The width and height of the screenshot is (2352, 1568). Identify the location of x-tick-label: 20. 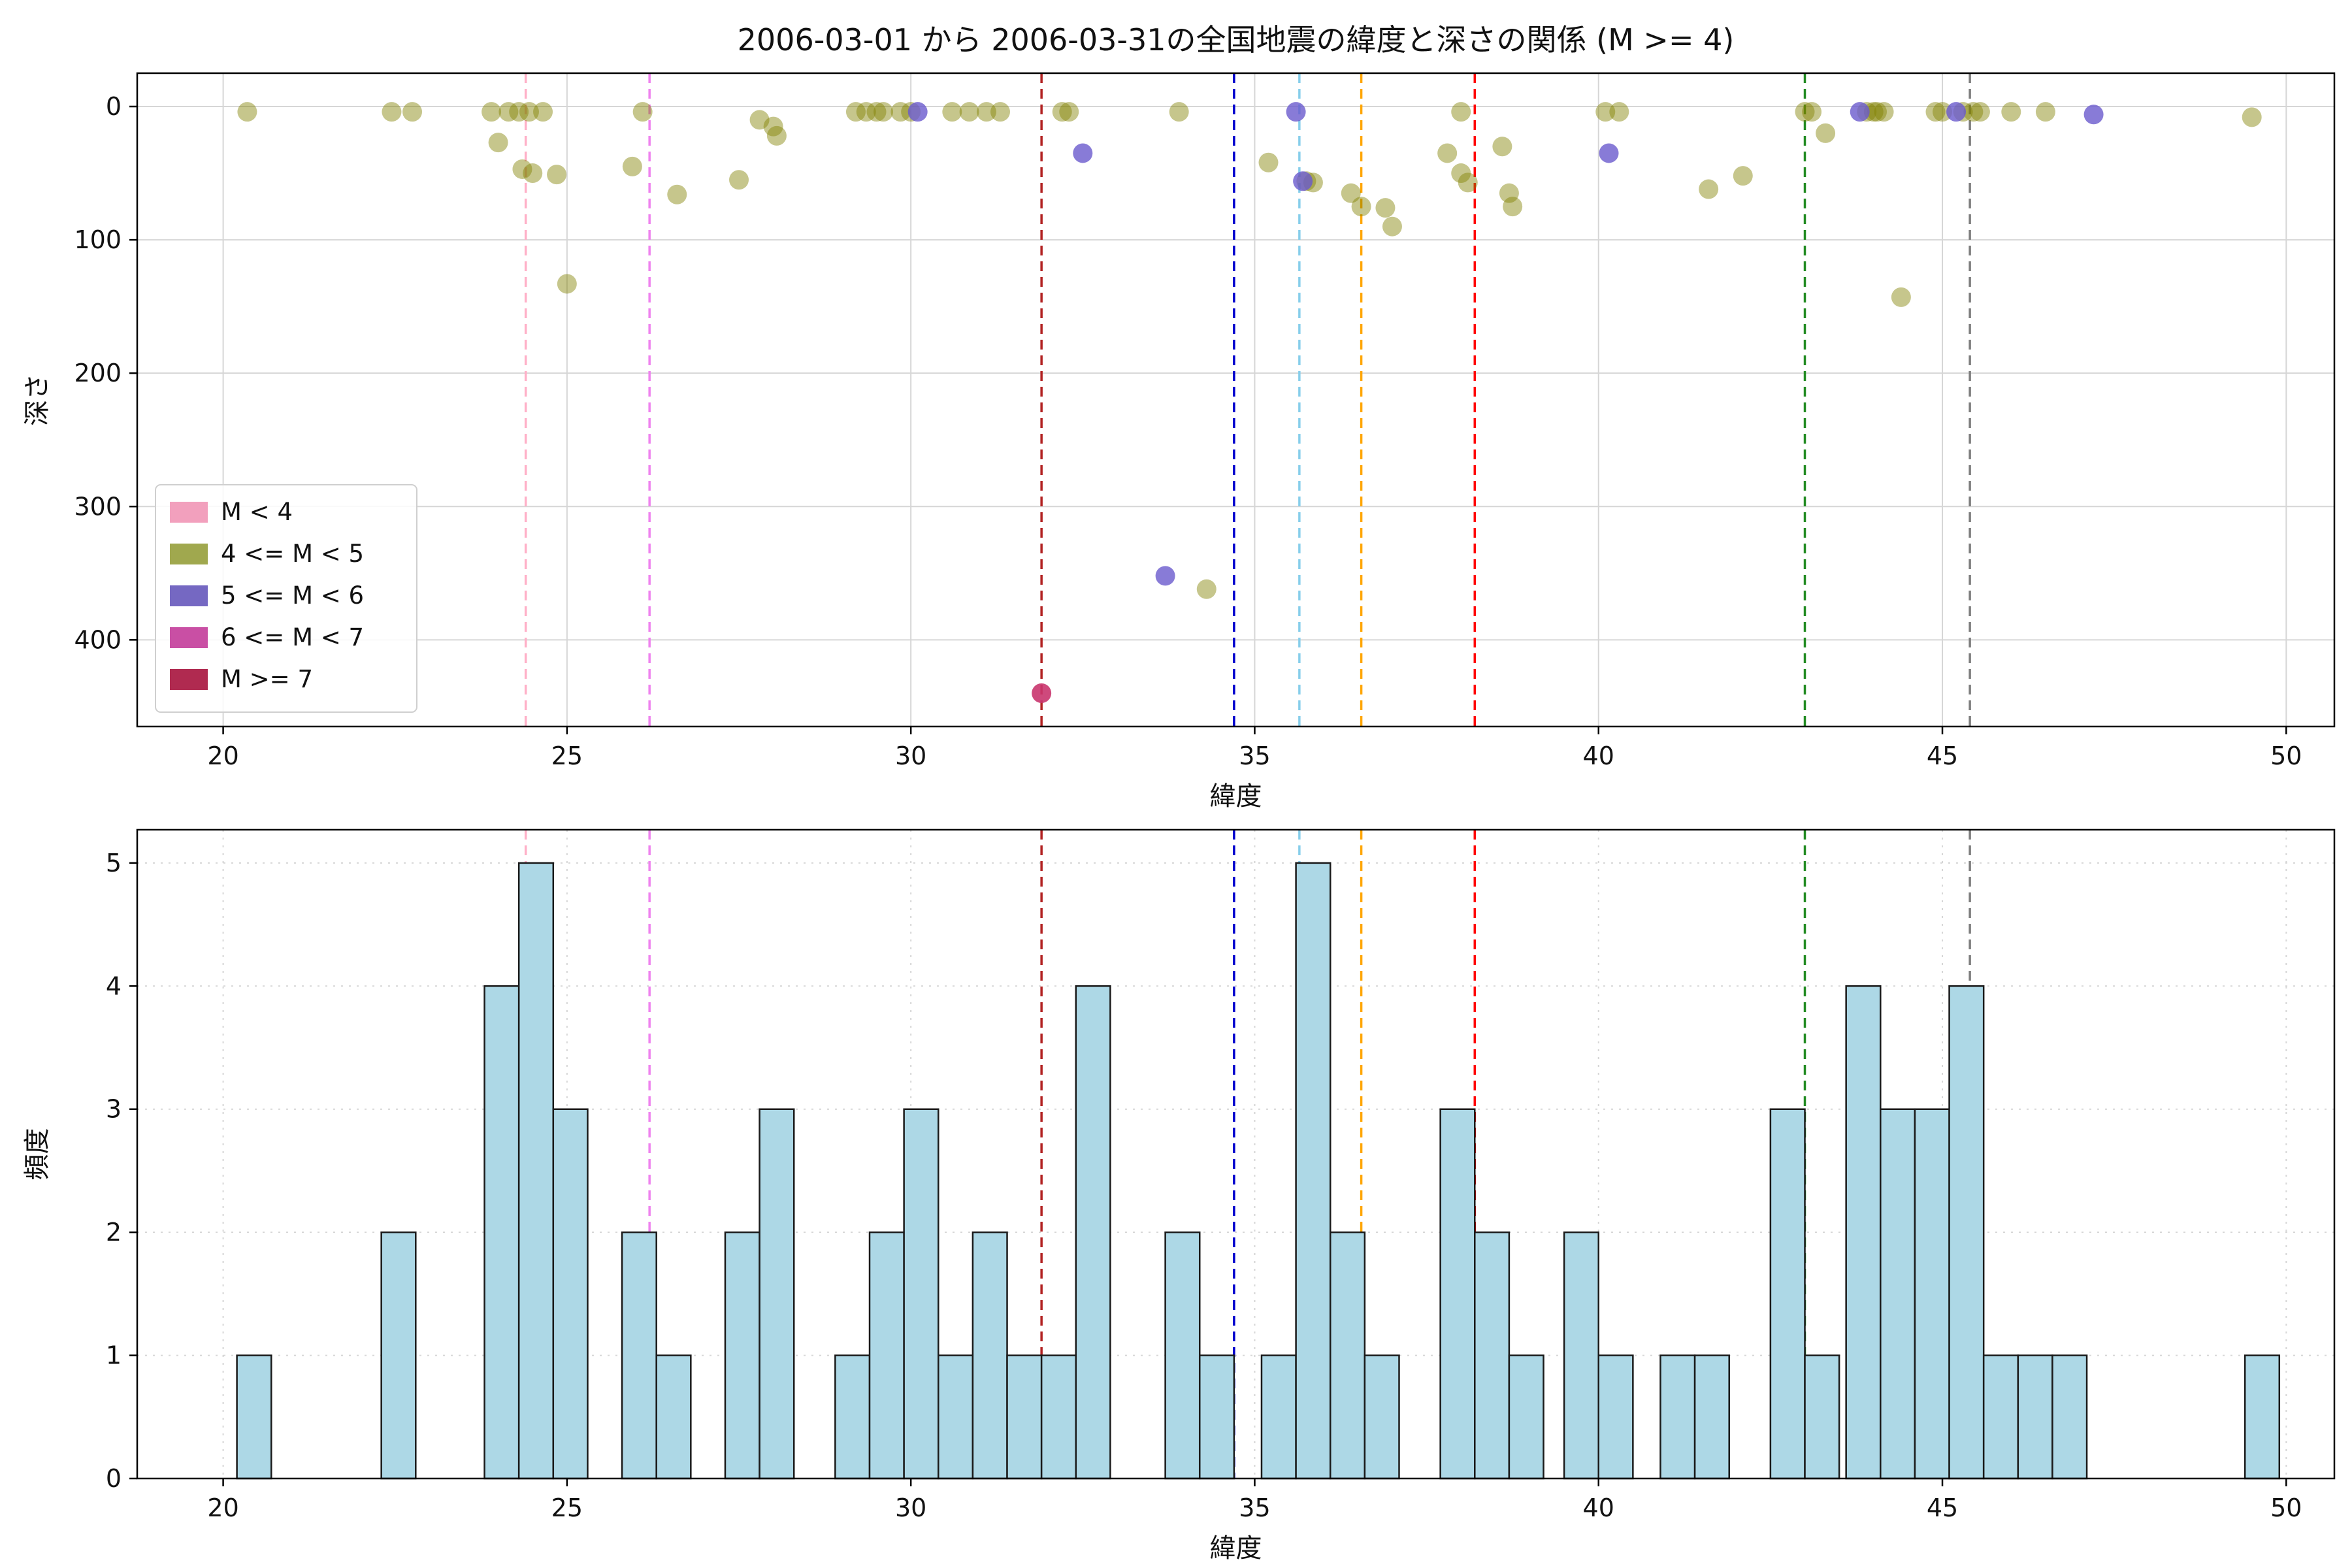
(222, 756).